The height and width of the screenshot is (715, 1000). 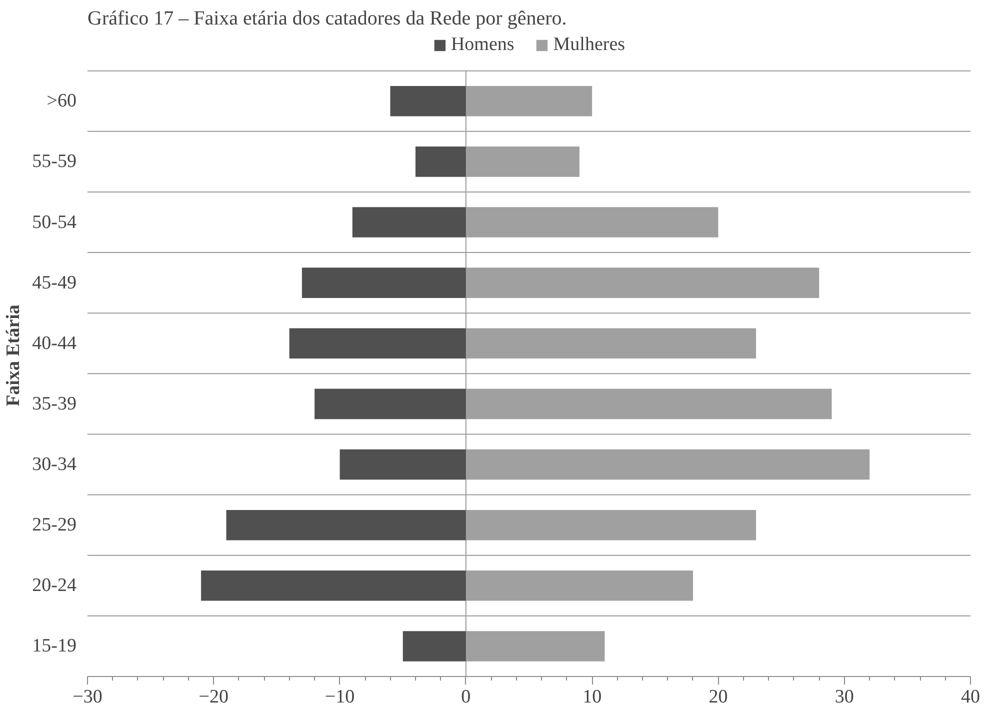 What do you see at coordinates (54, 585) in the screenshot?
I see `y-tick-label: 20-24` at bounding box center [54, 585].